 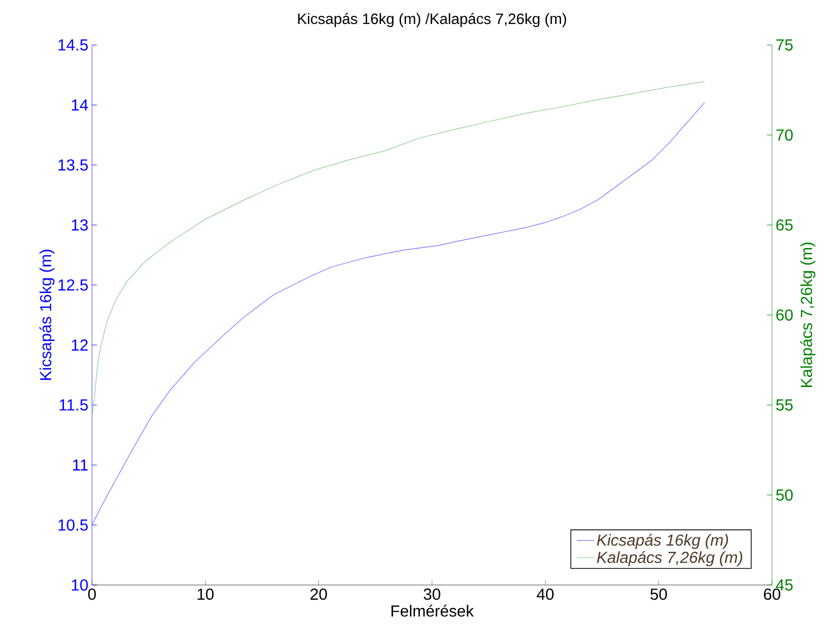 I want to click on y2-axis-title: Kalapács 7,26kg (m), so click(x=808, y=315).